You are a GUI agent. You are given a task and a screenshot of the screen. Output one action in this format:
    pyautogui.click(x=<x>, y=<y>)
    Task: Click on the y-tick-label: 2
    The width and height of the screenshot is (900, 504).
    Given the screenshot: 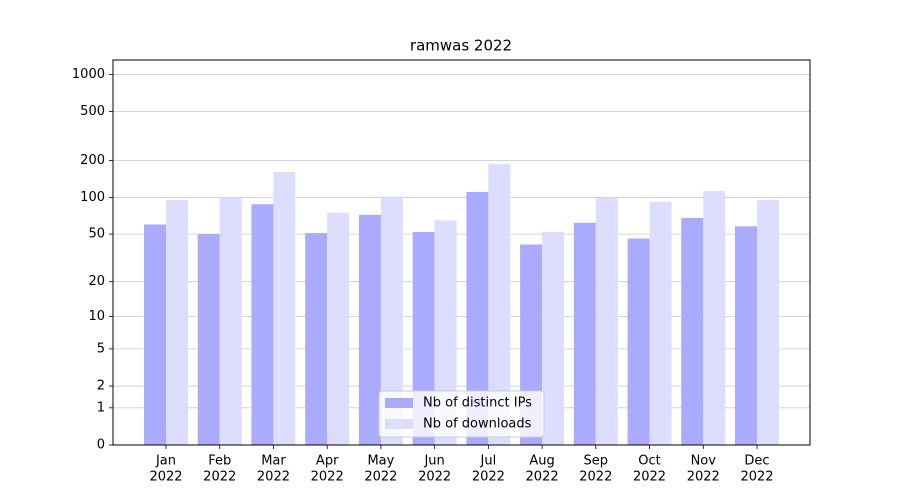 What is the action you would take?
    pyautogui.click(x=101, y=386)
    